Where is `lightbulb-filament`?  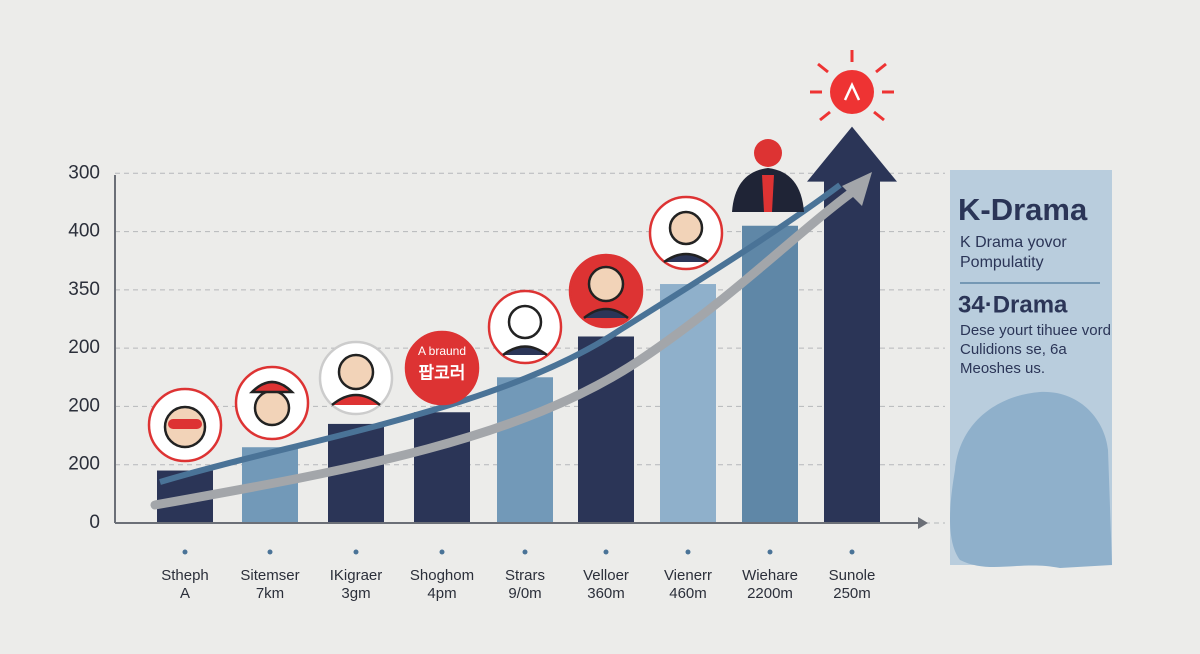 lightbulb-filament is located at coordinates (852, 91).